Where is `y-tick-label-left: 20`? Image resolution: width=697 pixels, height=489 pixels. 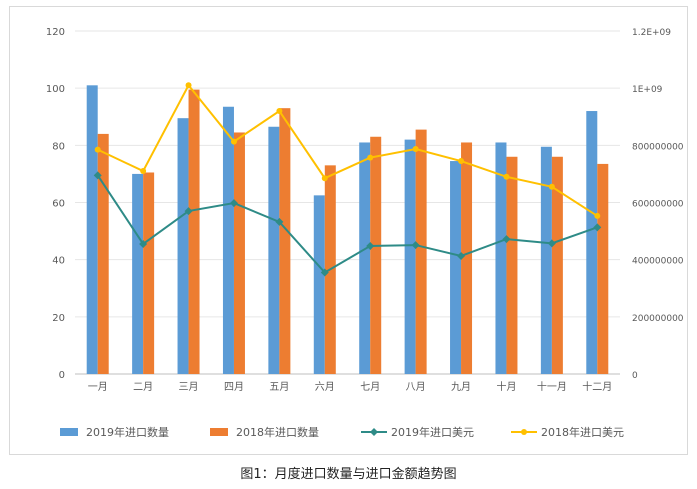 y-tick-label-left: 20 is located at coordinates (58, 318).